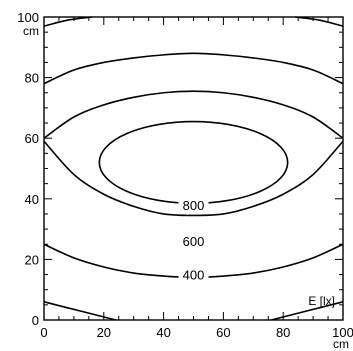  I want to click on contour-label-600: 600, so click(194, 241).